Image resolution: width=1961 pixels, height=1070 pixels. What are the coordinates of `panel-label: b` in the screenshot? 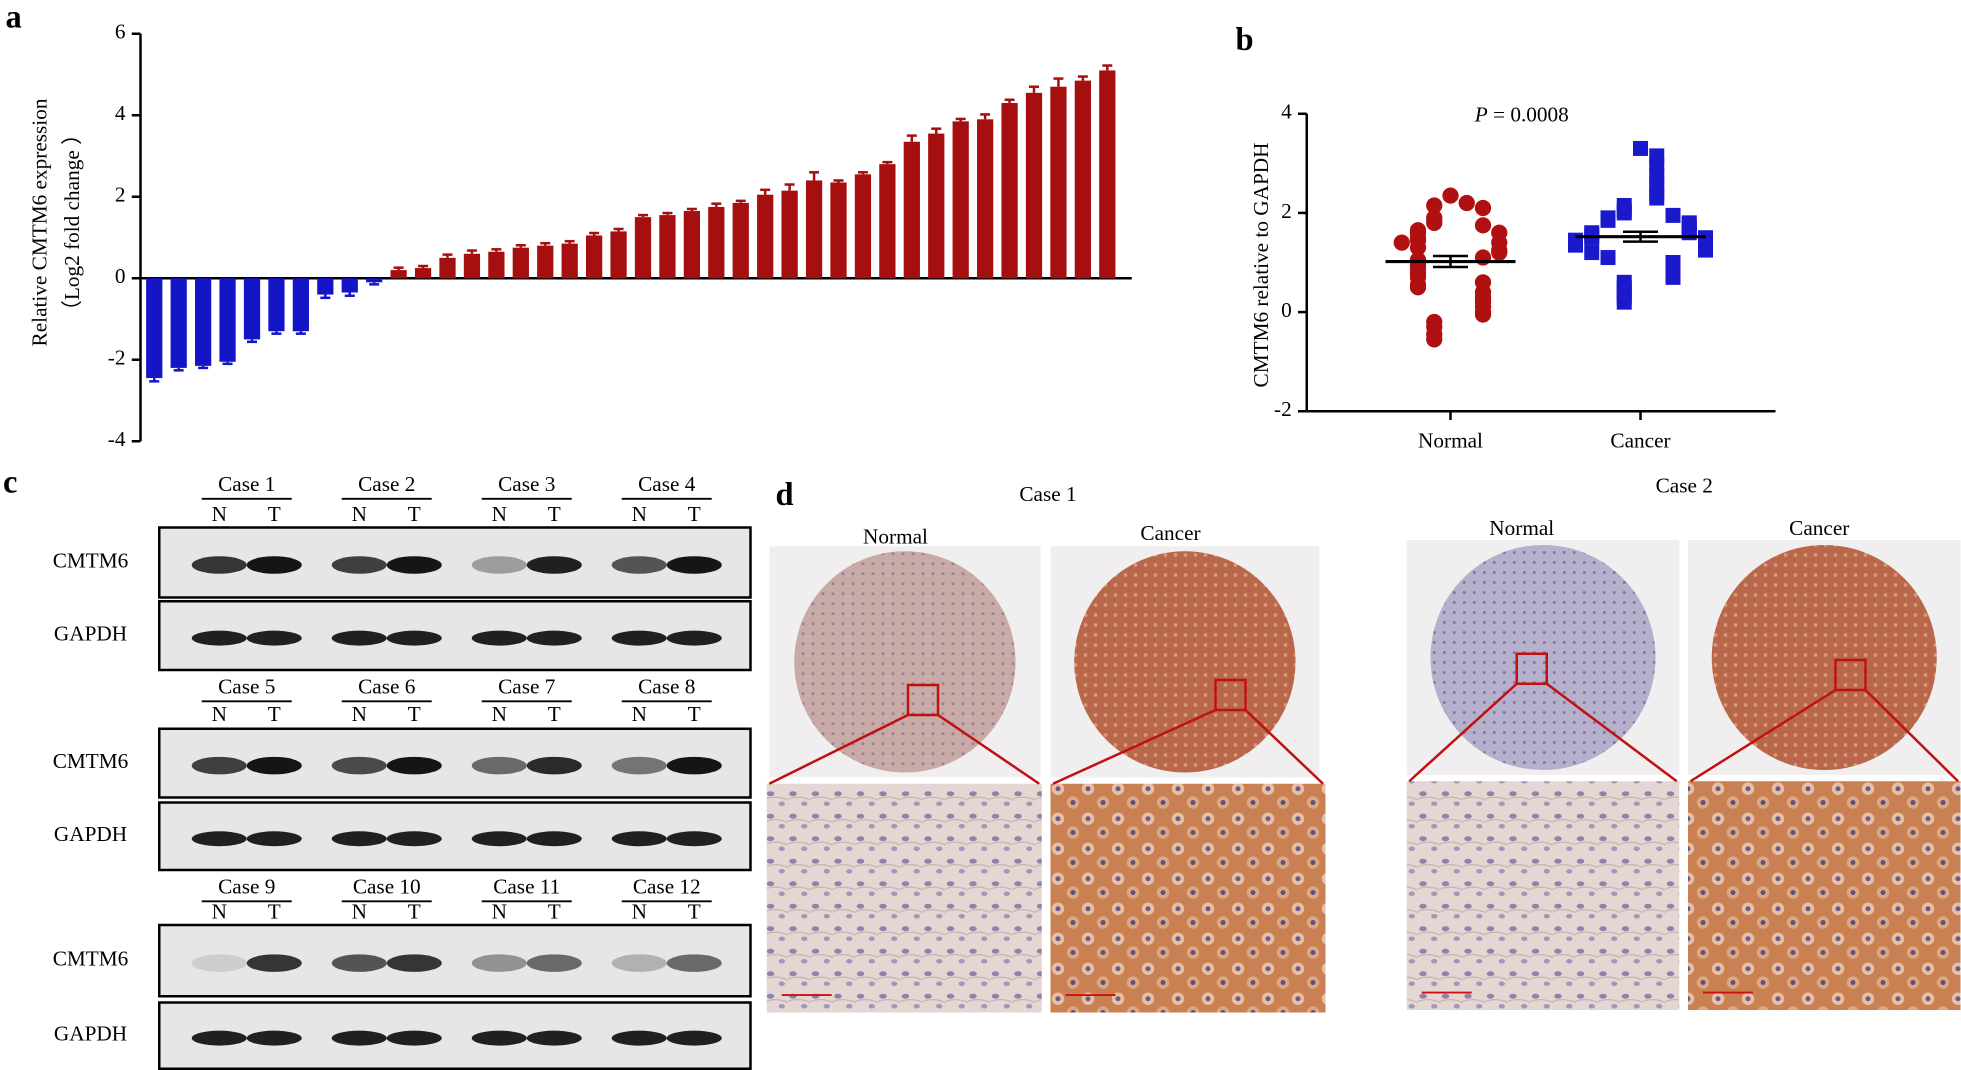 It's located at (1245, 40).